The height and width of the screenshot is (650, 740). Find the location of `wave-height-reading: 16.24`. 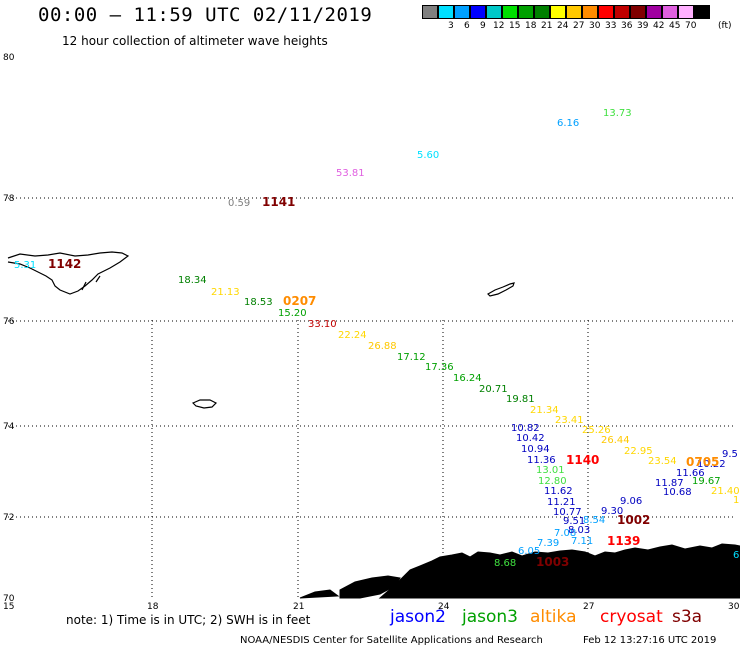

wave-height-reading: 16.24 is located at coordinates (467, 378).